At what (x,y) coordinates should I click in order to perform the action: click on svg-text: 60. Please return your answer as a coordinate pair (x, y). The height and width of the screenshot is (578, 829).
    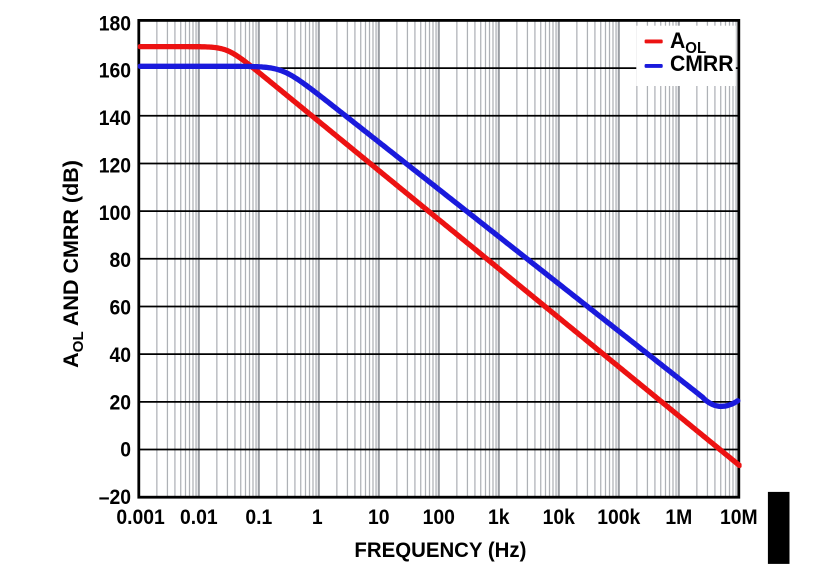
    Looking at the image, I should click on (120, 308).